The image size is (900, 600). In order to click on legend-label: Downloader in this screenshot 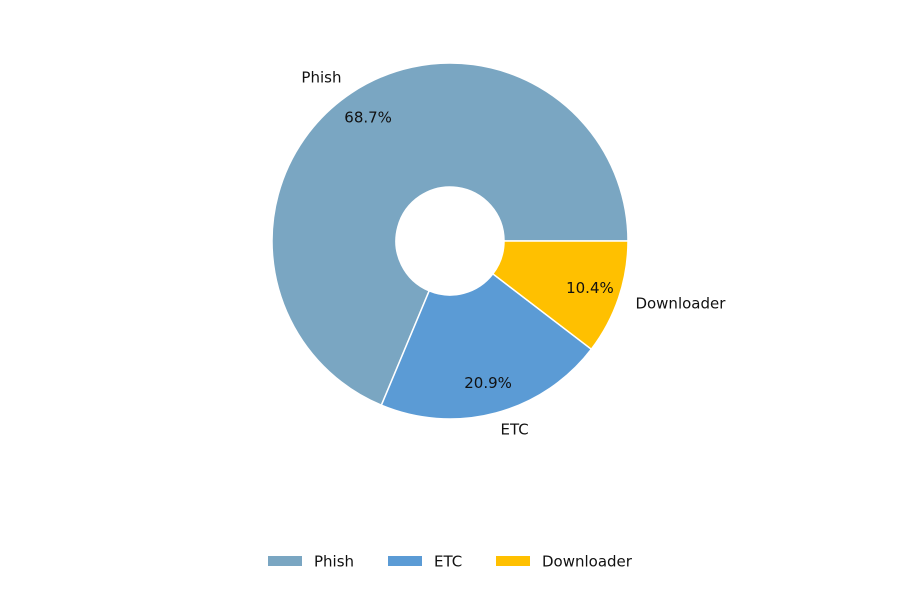, I will do `click(587, 562)`.